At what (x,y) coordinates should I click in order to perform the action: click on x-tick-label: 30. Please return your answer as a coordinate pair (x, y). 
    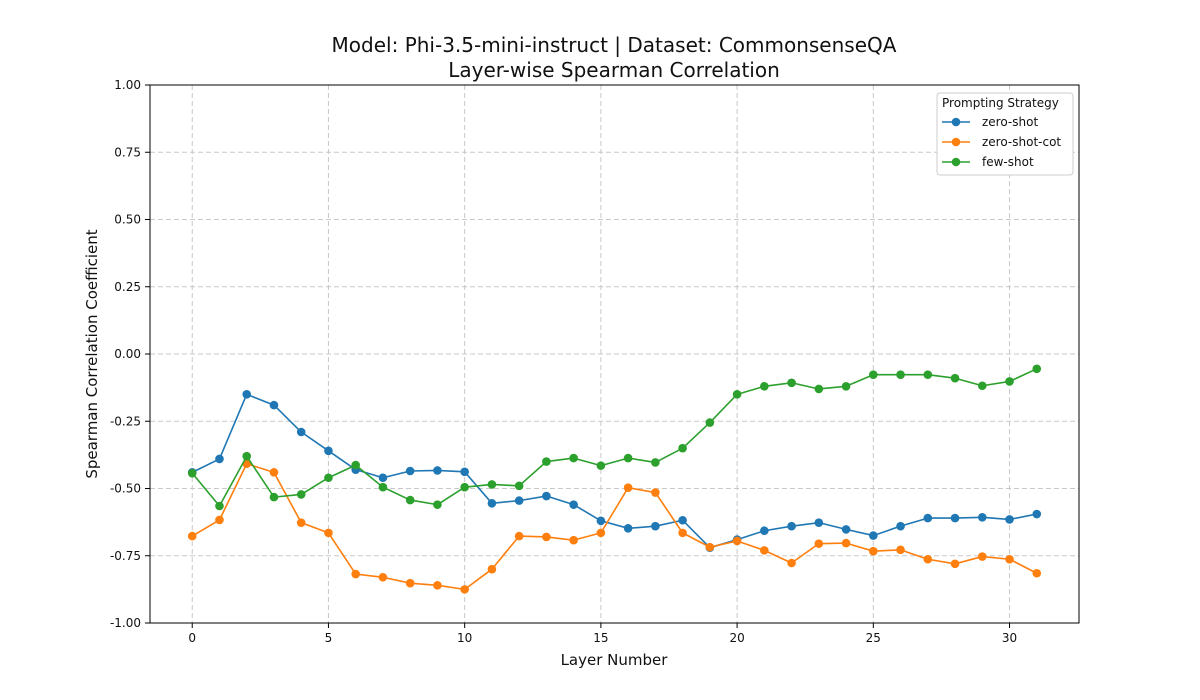
    Looking at the image, I should click on (1009, 638).